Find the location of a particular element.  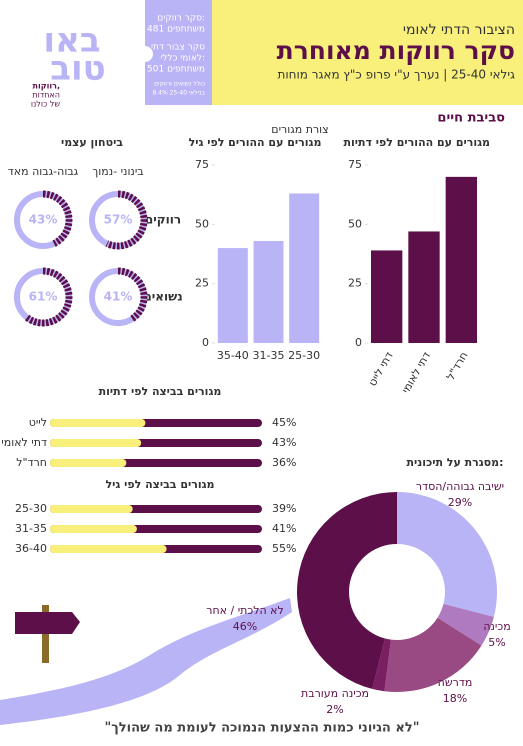

slice-value: 18% is located at coordinates (455, 698).